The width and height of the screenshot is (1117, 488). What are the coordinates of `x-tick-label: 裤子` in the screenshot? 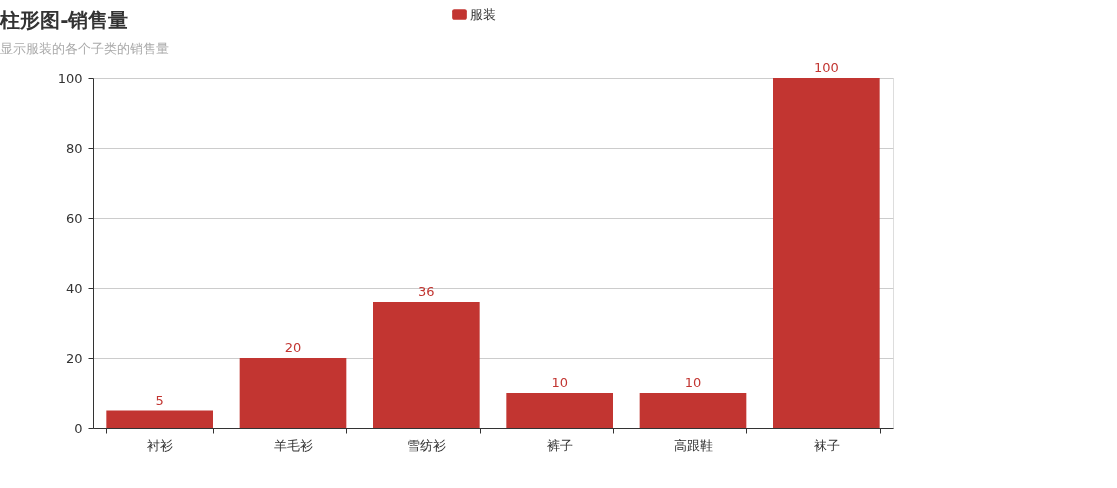 It's located at (560, 445).